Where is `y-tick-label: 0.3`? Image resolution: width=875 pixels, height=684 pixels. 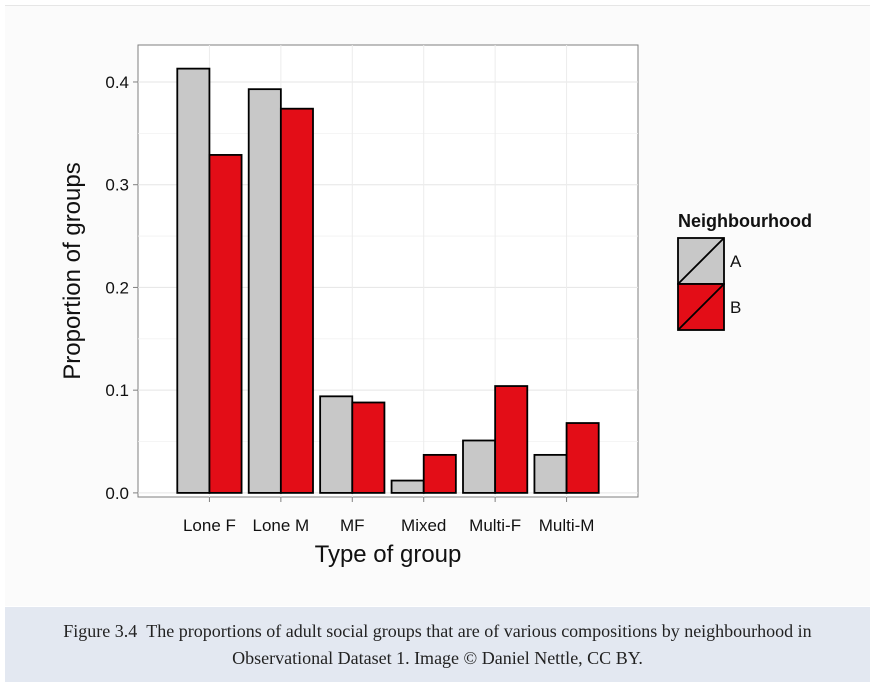
y-tick-label: 0.3 is located at coordinates (117, 185).